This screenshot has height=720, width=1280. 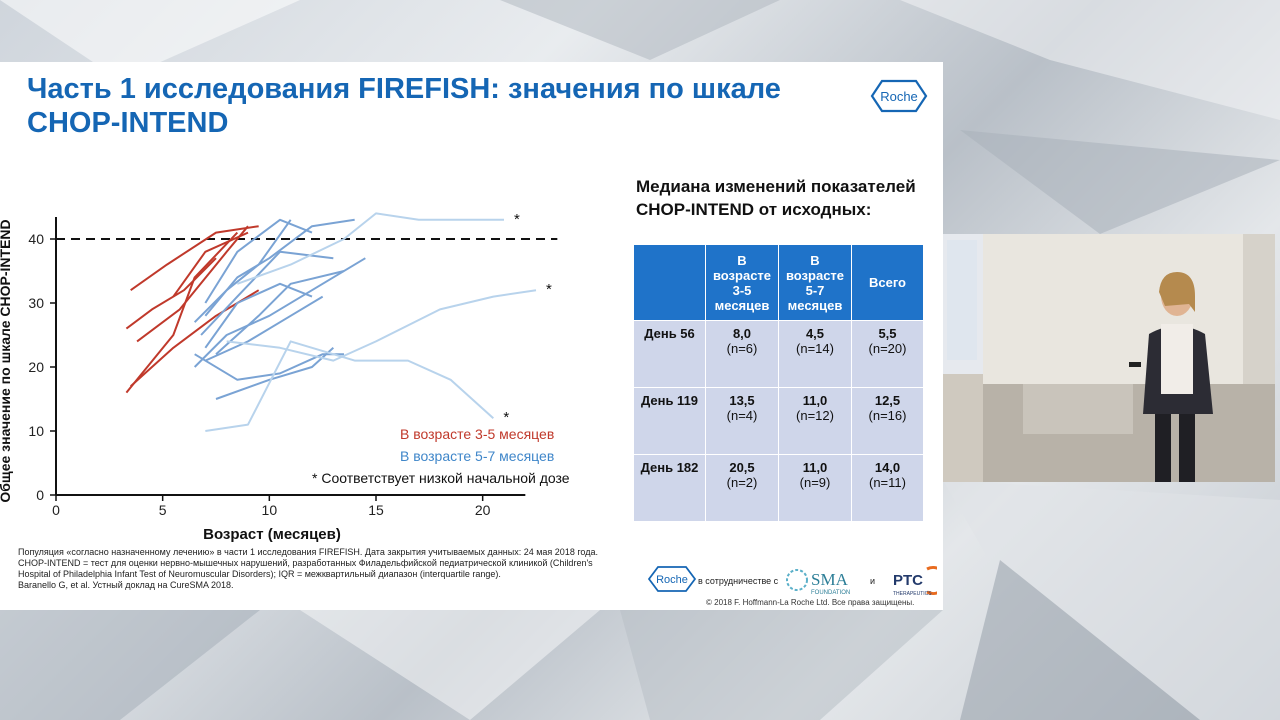 I want to click on speaker-video, so click(x=1109, y=358).